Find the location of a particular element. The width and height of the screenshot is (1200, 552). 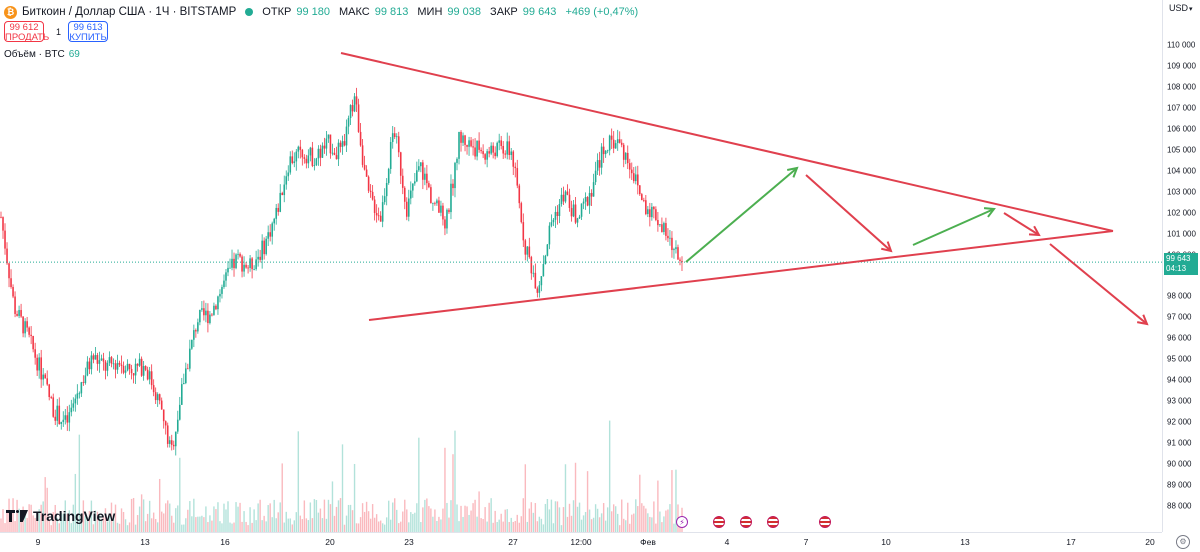

price-tick-label: 88 000 is located at coordinates (1179, 506).